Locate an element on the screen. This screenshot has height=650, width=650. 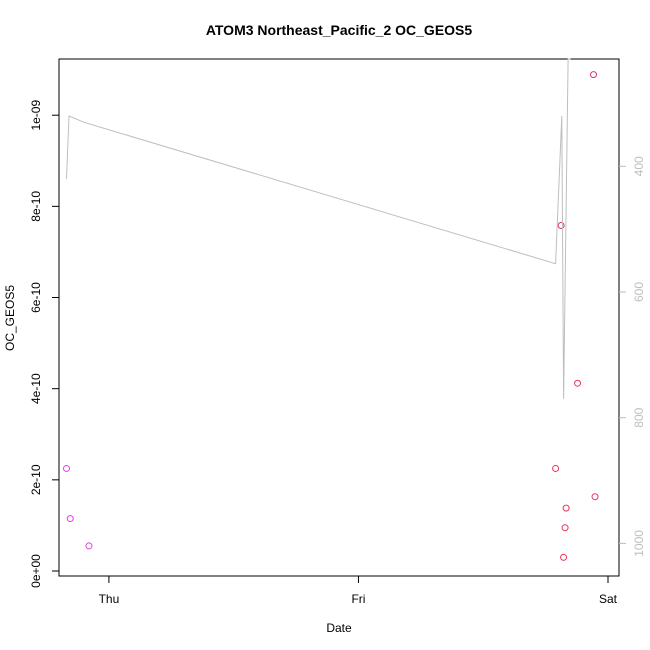
y-tick-label: 6e-10 is located at coordinates (36, 297).